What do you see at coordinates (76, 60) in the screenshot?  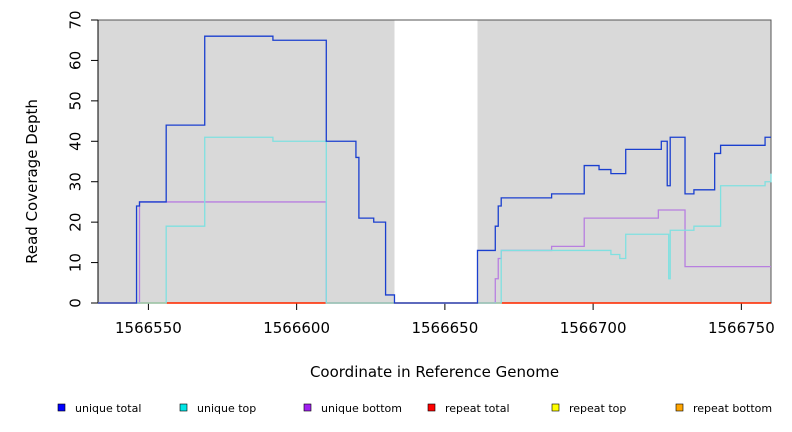 I see `y-tick-label: 60` at bounding box center [76, 60].